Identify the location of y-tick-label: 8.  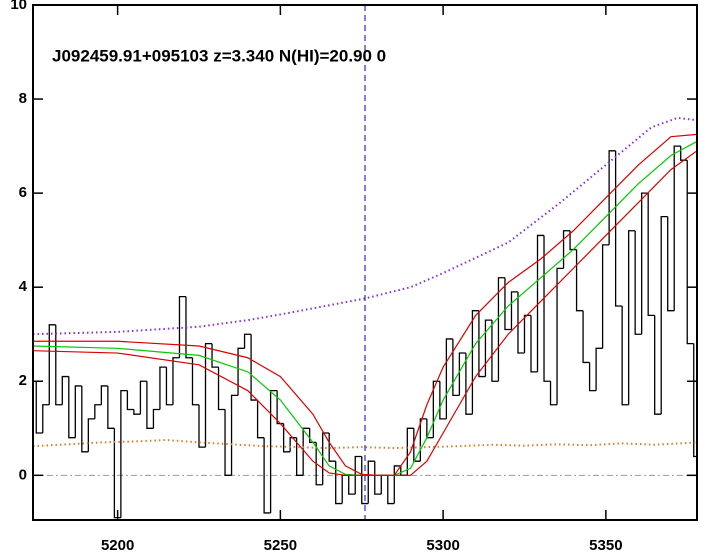
(23, 98).